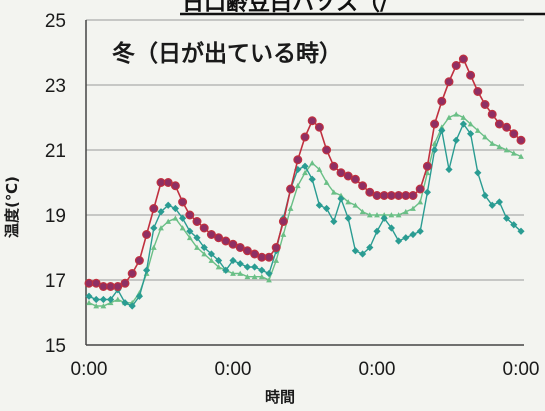 The width and height of the screenshot is (545, 411). Describe the element at coordinates (55, 216) in the screenshot. I see `y-tick-label: 19` at that location.